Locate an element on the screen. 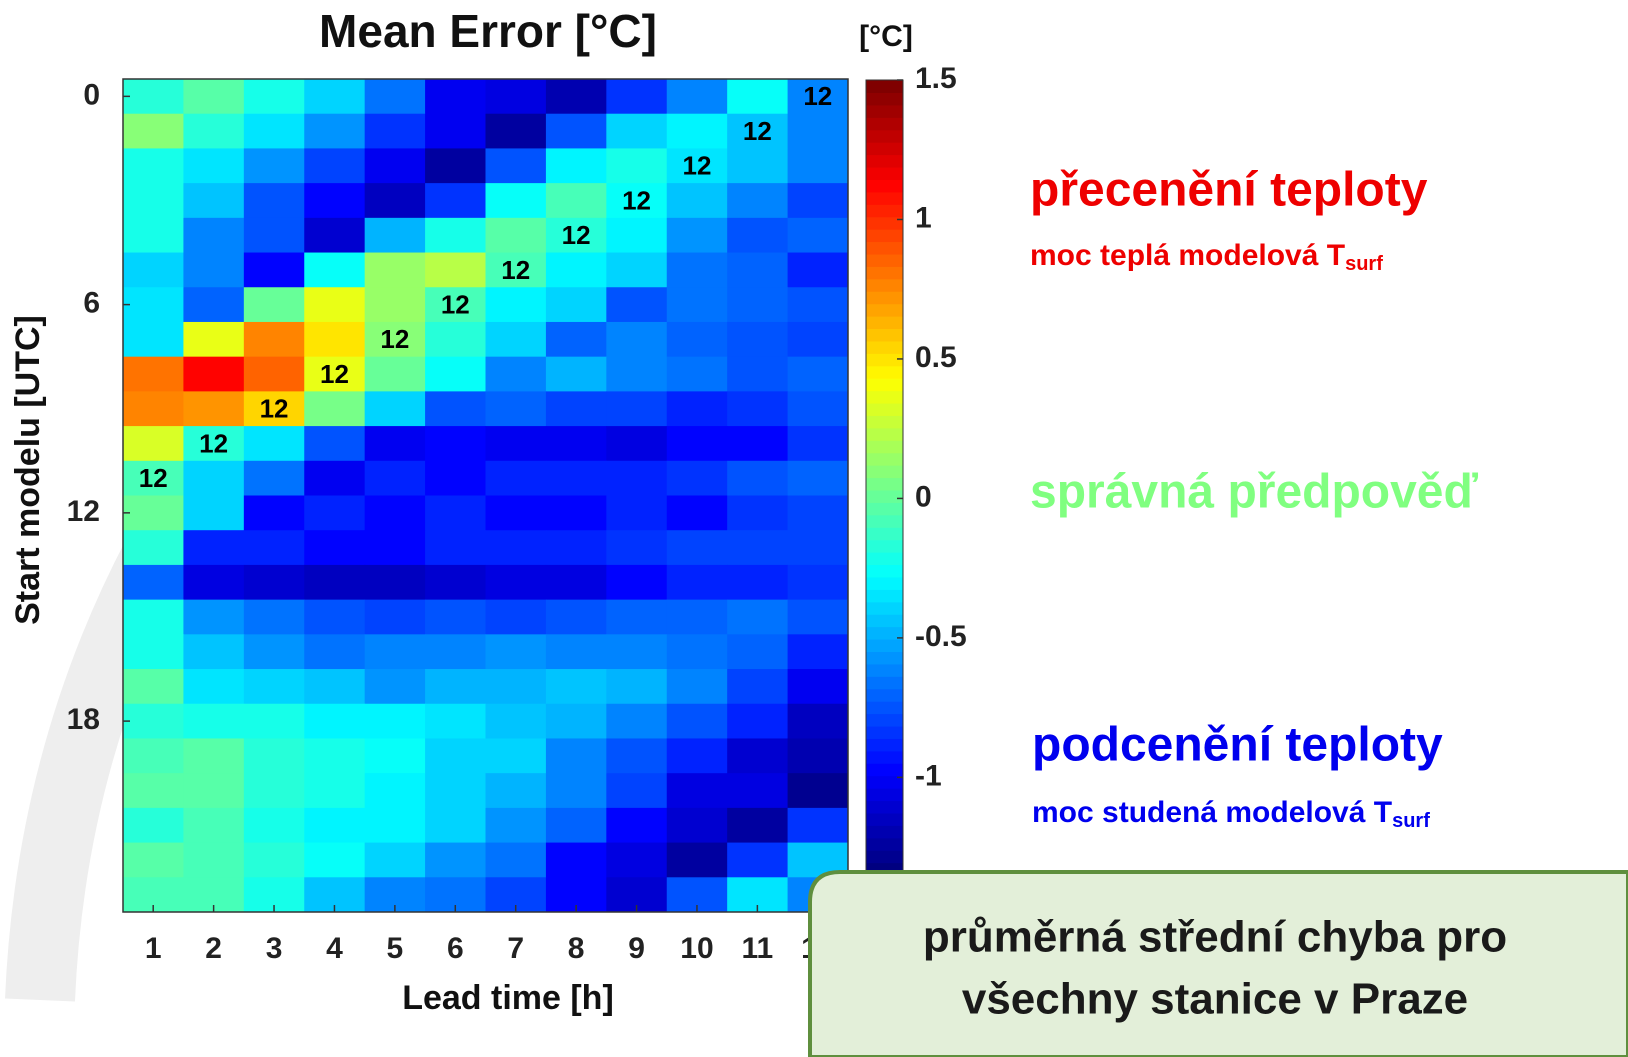  x-tick-label: 1 is located at coordinates (153, 948).